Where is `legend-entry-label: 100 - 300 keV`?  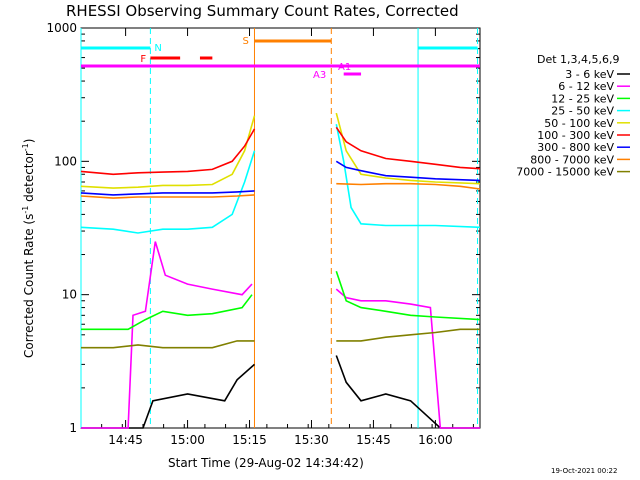 legend-entry-label: 100 - 300 keV is located at coordinates (575, 135).